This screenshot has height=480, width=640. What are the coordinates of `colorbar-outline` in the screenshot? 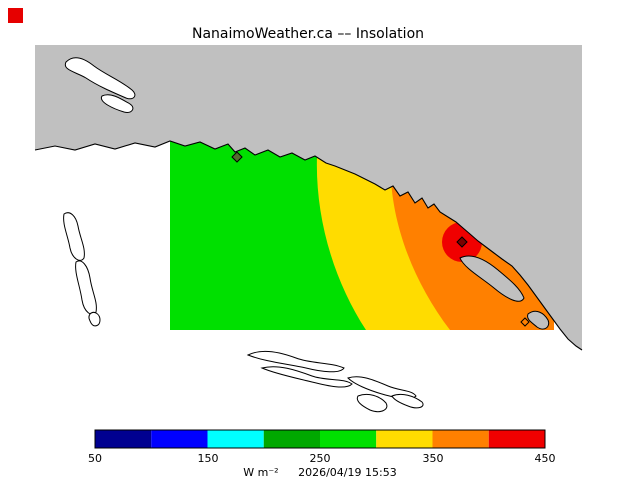 It's located at (320, 439).